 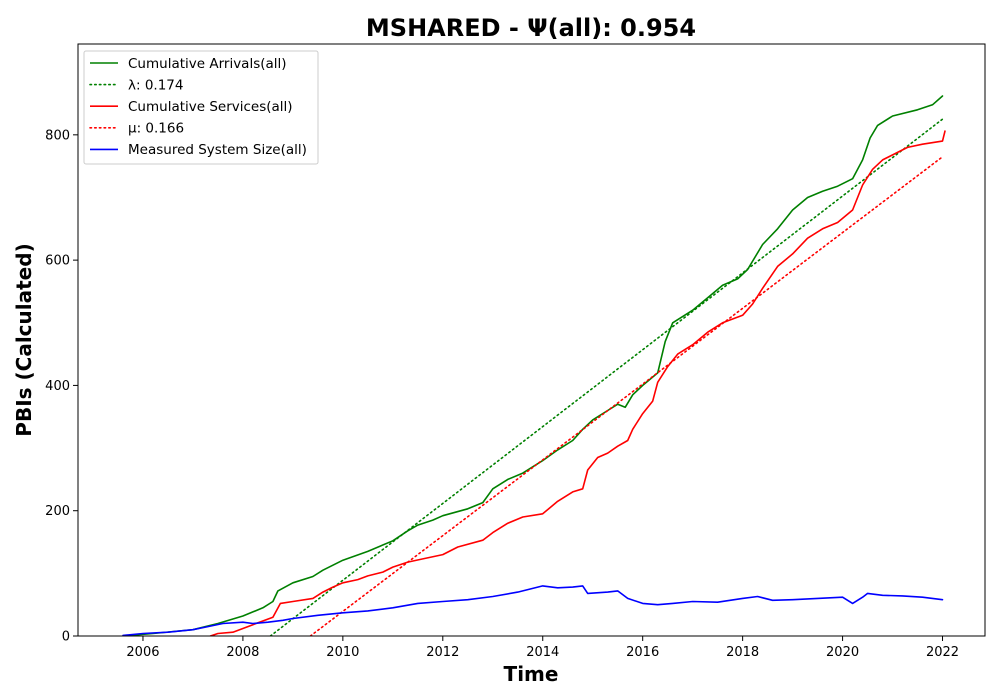 I want to click on legend-label: Cumulative Services(all), so click(x=210, y=107).